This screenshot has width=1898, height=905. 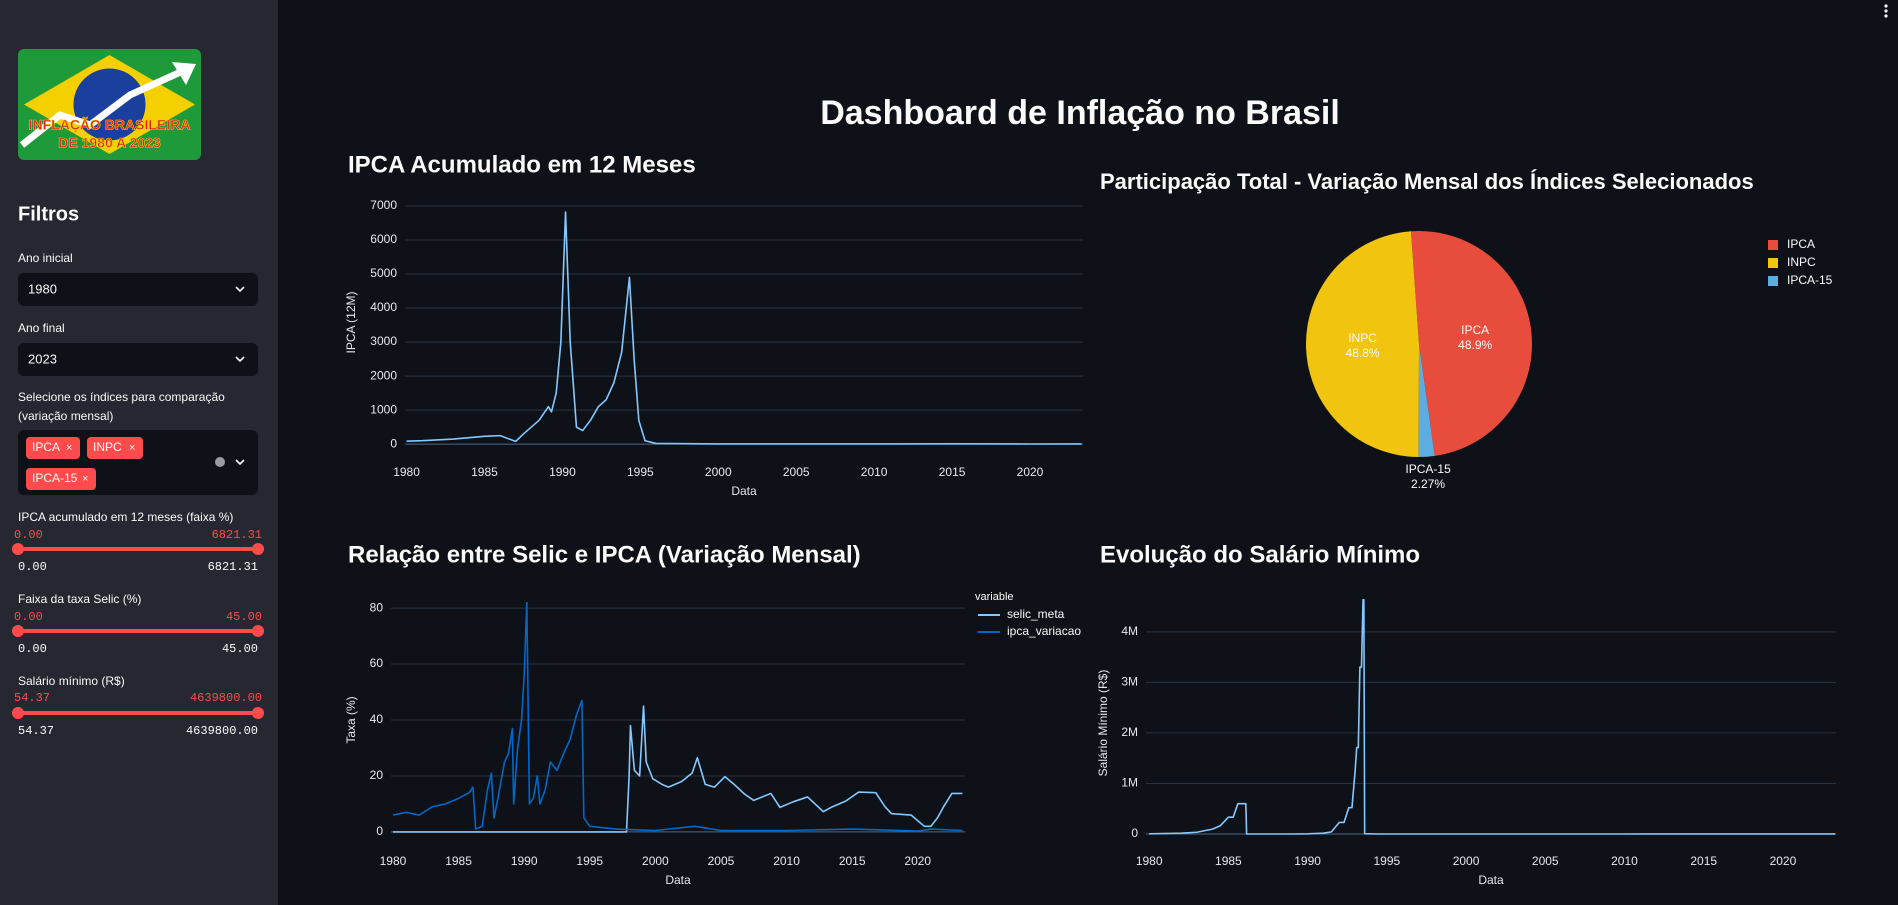 I want to click on y-tick-label: 3M, so click(x=1129, y=682).